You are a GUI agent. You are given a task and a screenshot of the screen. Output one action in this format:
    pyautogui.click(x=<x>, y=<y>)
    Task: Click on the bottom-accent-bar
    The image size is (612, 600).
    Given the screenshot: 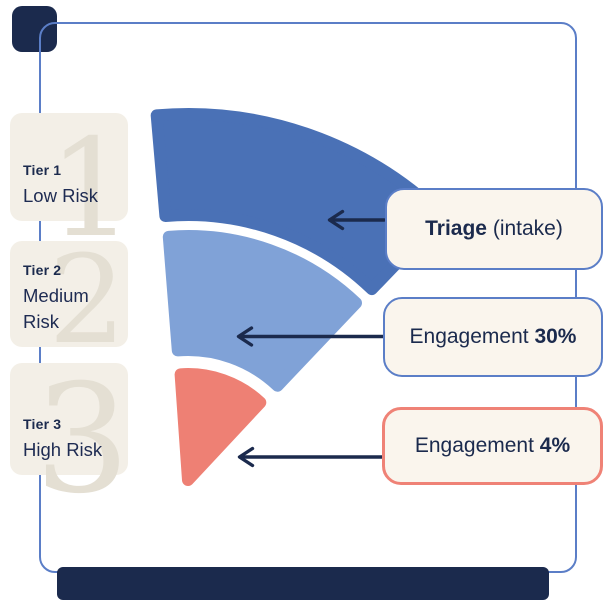 What is the action you would take?
    pyautogui.click(x=303, y=583)
    